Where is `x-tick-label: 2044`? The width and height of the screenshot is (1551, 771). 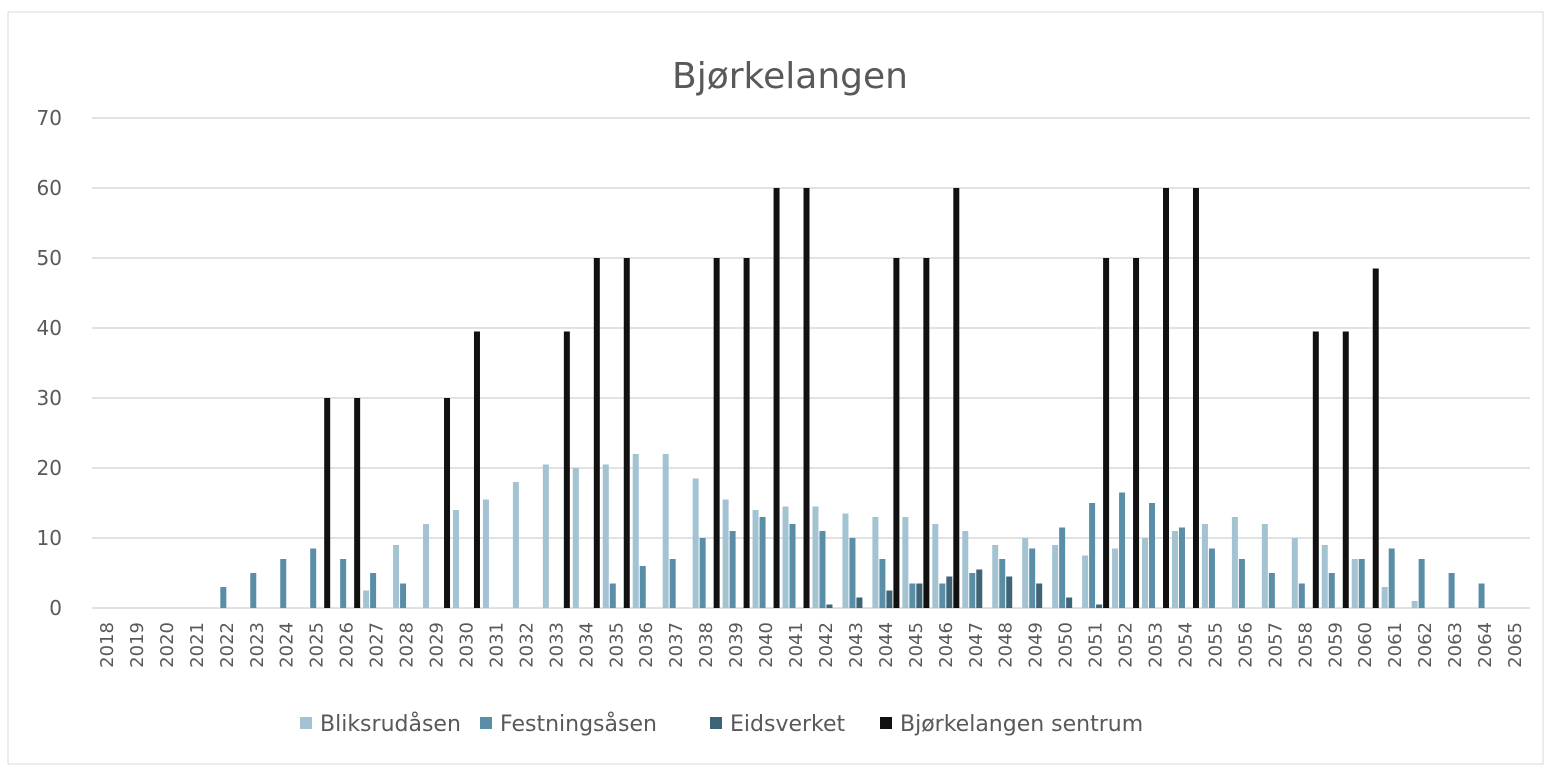
x-tick-label: 2044 is located at coordinates (886, 645).